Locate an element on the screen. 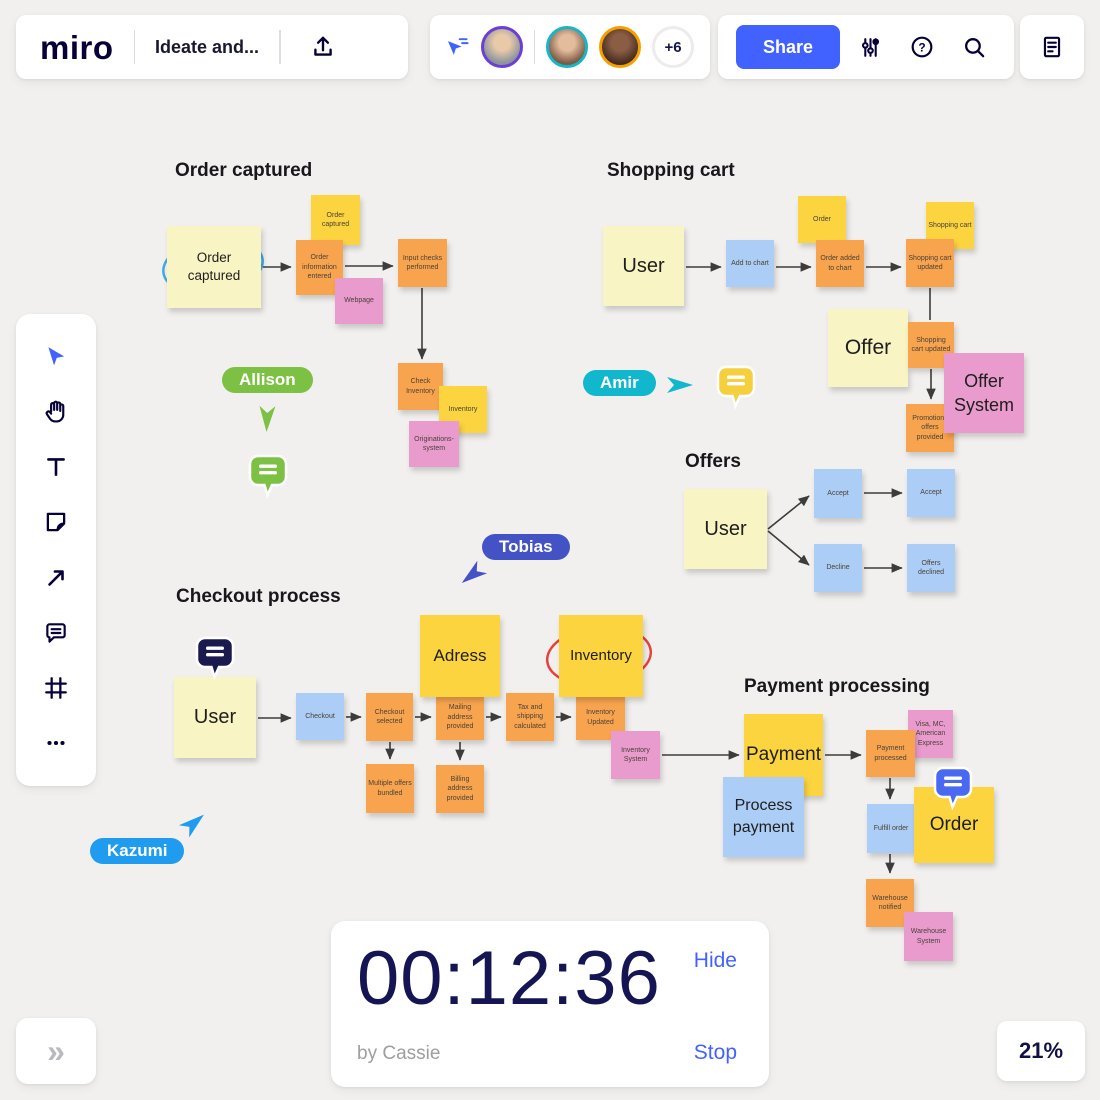  comment-bubble-navy-icon is located at coordinates (215, 658).